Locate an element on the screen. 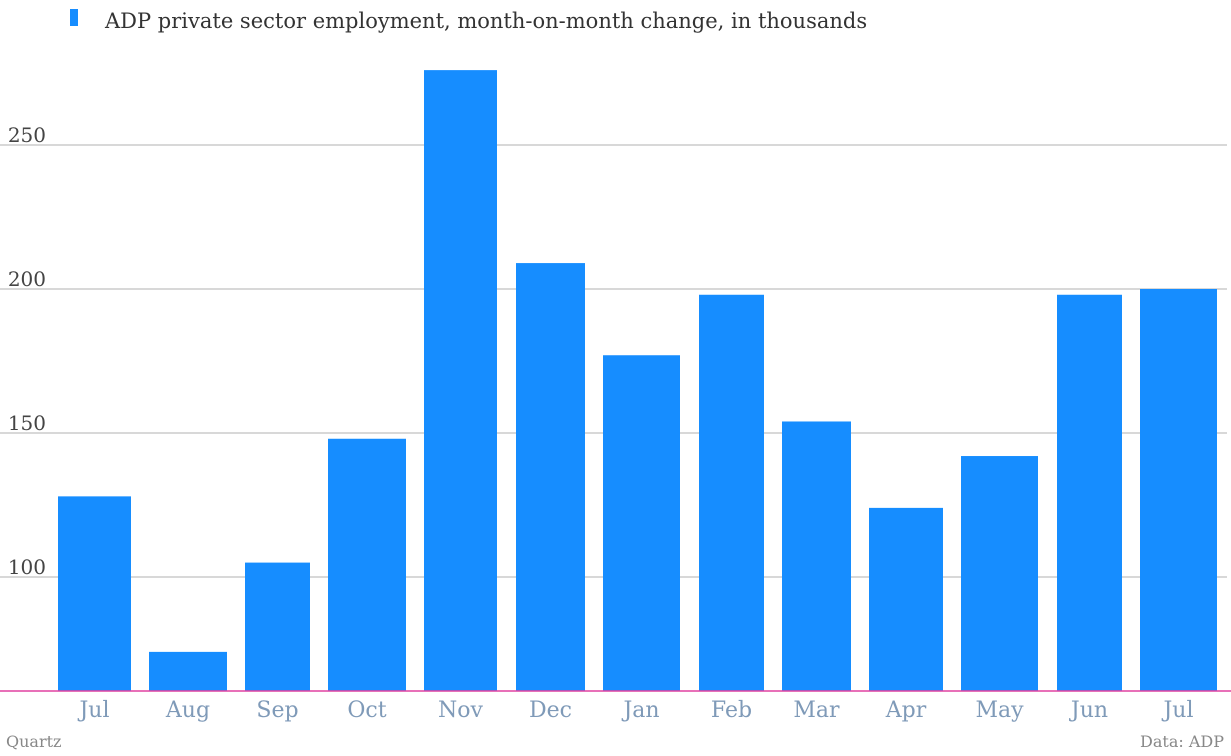  x-tick-label: Apr is located at coordinates (906, 710).